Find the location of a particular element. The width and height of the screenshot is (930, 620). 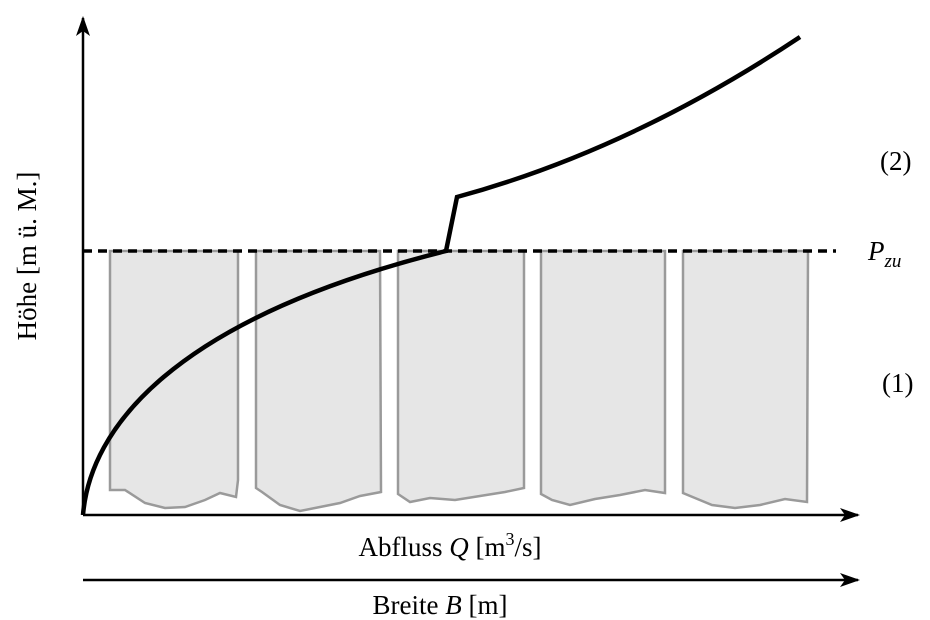

level-symbol: P is located at coordinates (876, 251).